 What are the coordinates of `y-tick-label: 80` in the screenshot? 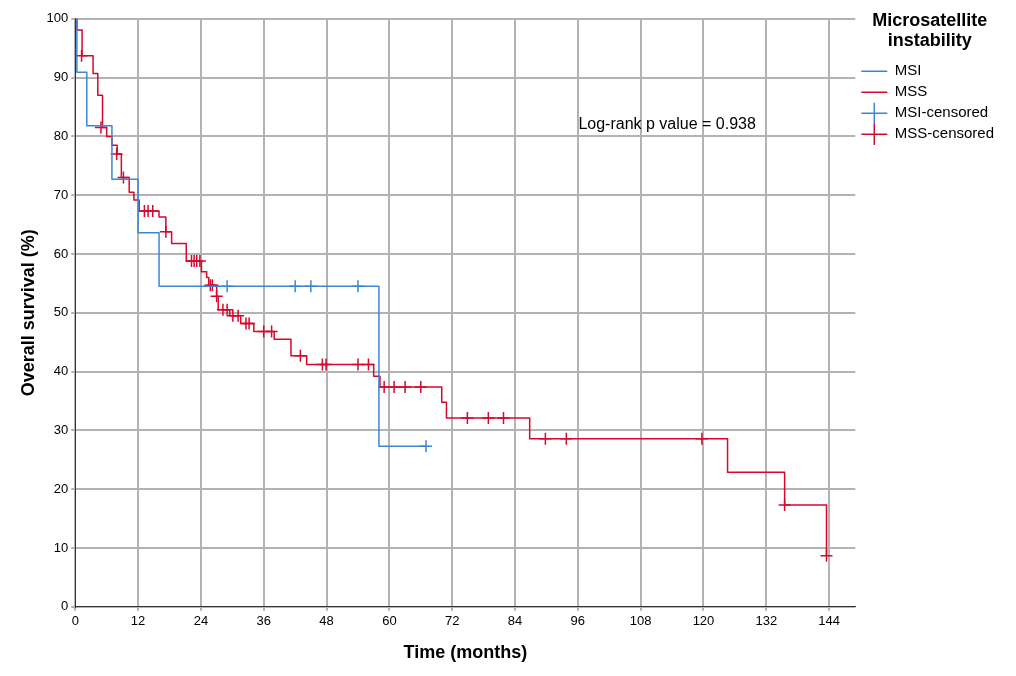 It's located at (61, 135).